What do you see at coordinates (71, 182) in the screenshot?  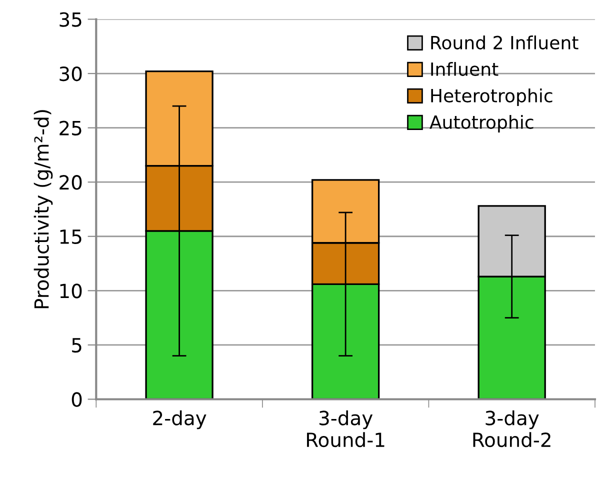 I see `y-tick-label: 20` at bounding box center [71, 182].